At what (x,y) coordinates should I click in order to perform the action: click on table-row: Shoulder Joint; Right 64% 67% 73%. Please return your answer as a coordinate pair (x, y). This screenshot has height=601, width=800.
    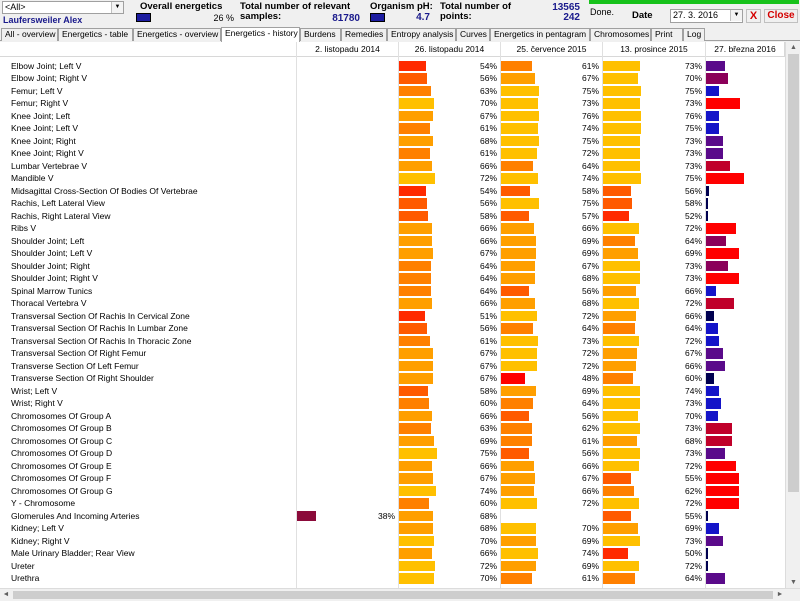
    Looking at the image, I should click on (392, 266).